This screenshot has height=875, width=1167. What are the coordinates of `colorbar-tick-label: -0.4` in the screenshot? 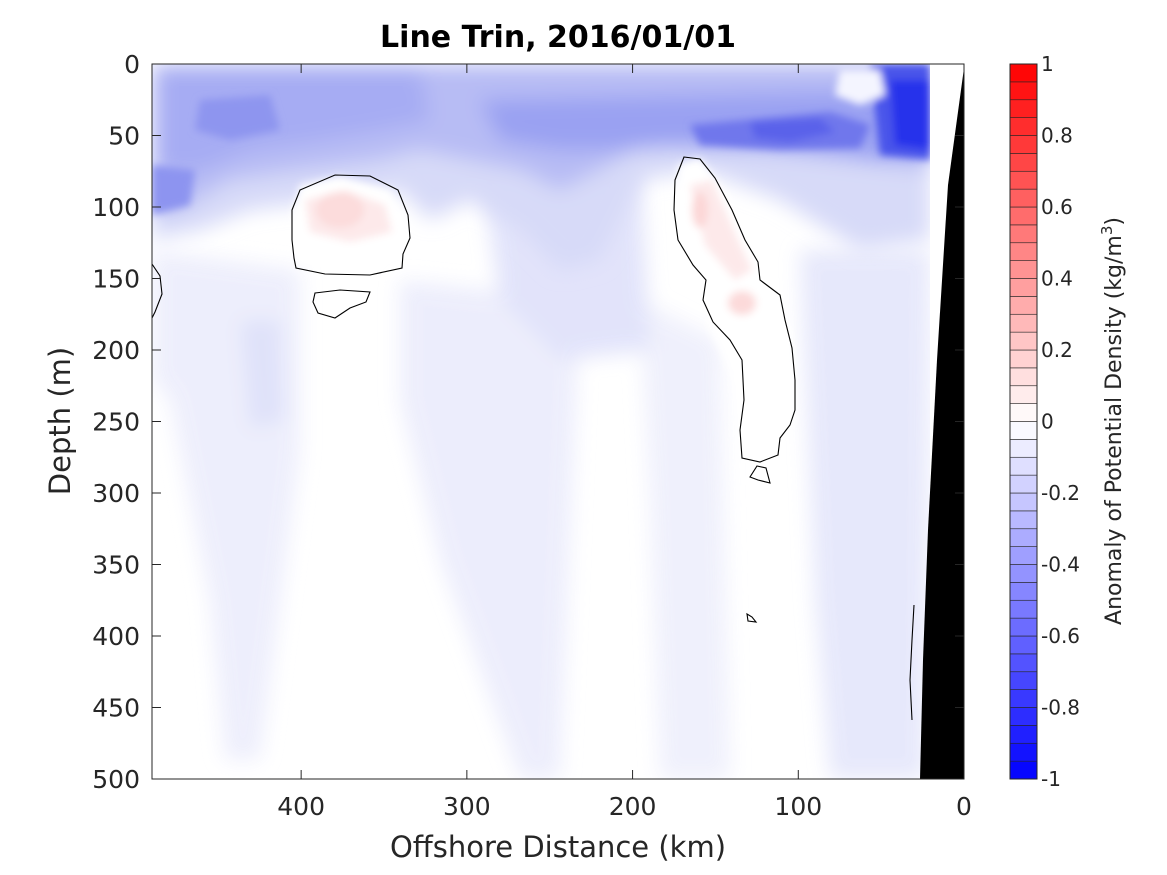 It's located at (1060, 565).